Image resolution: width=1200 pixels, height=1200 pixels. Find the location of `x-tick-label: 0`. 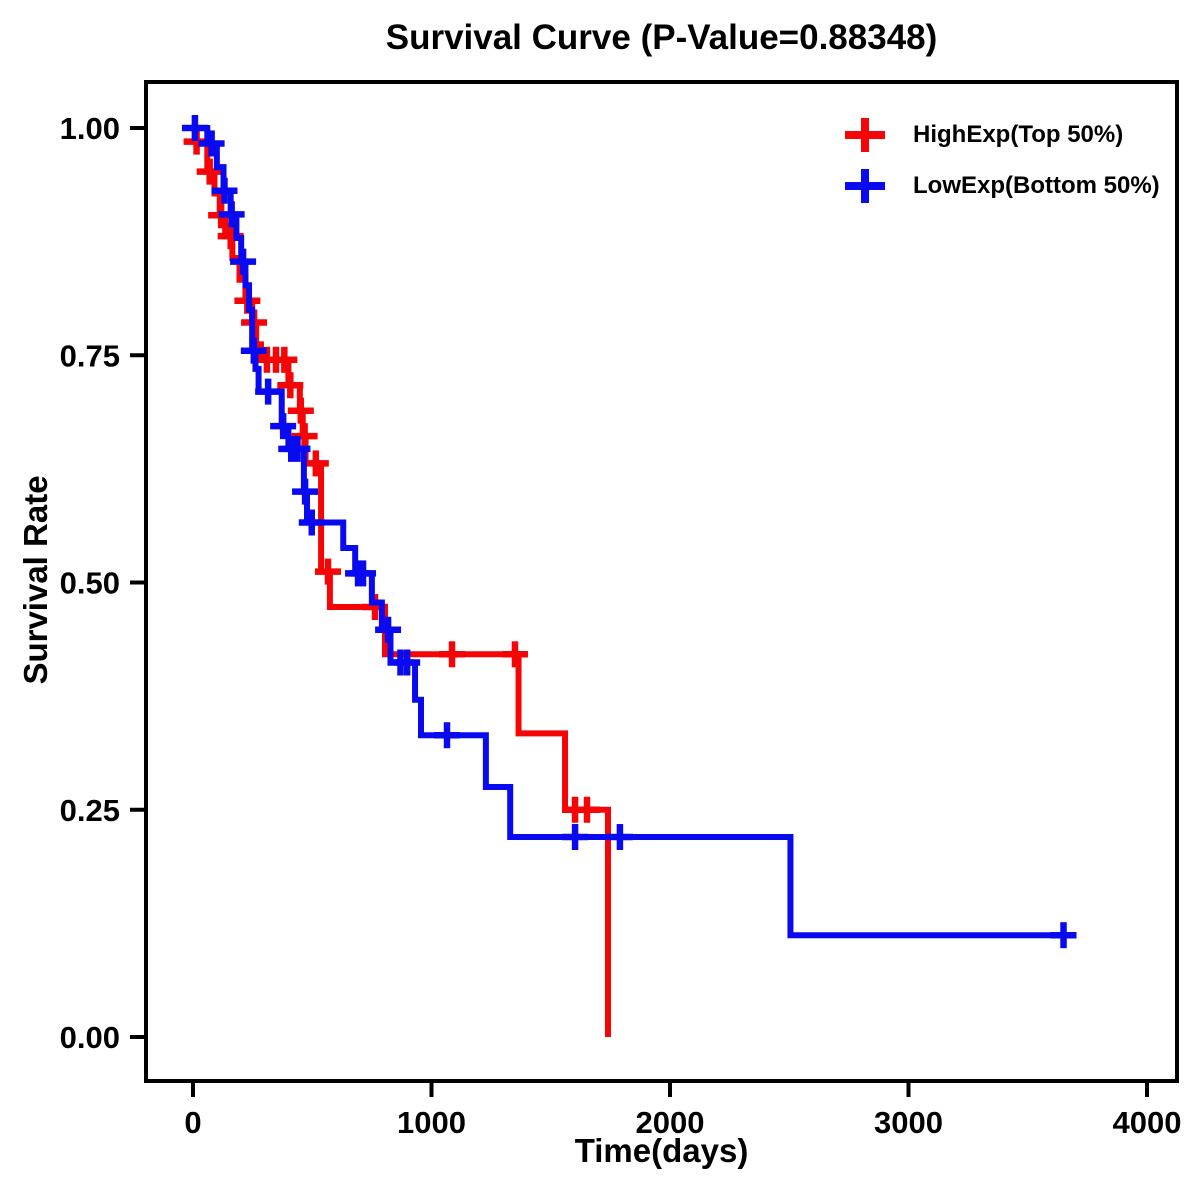

x-tick-label: 0 is located at coordinates (192, 1122).